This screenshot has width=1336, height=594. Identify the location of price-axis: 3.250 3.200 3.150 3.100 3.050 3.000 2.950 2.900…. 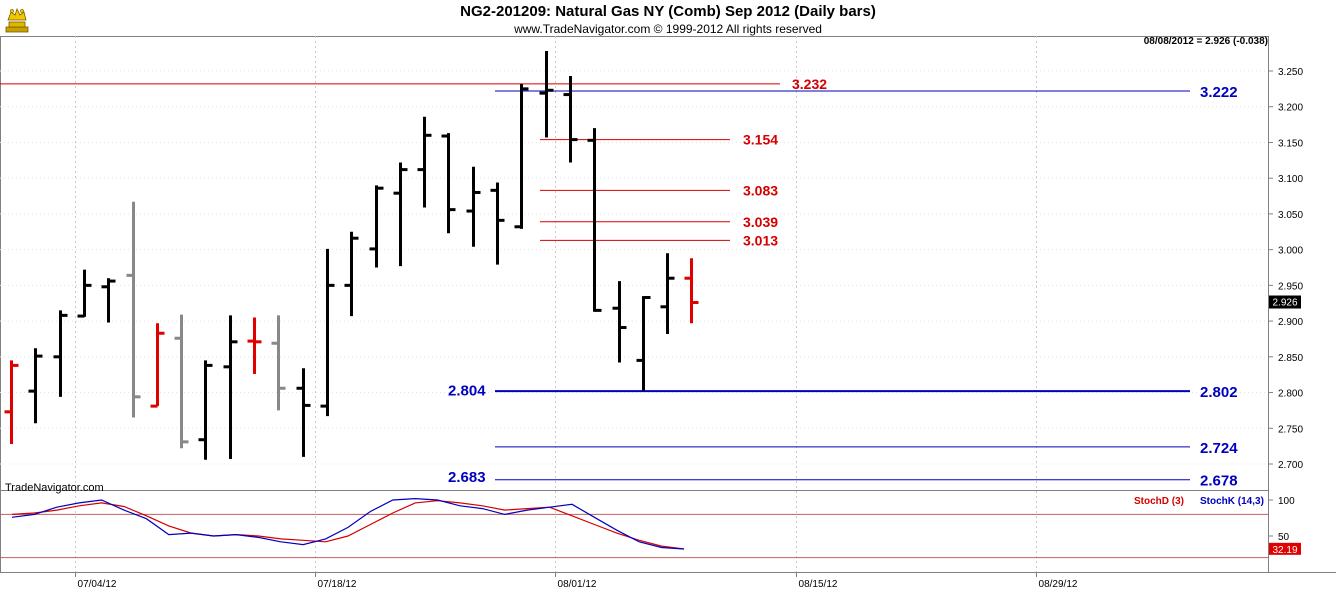
(1285, 269).